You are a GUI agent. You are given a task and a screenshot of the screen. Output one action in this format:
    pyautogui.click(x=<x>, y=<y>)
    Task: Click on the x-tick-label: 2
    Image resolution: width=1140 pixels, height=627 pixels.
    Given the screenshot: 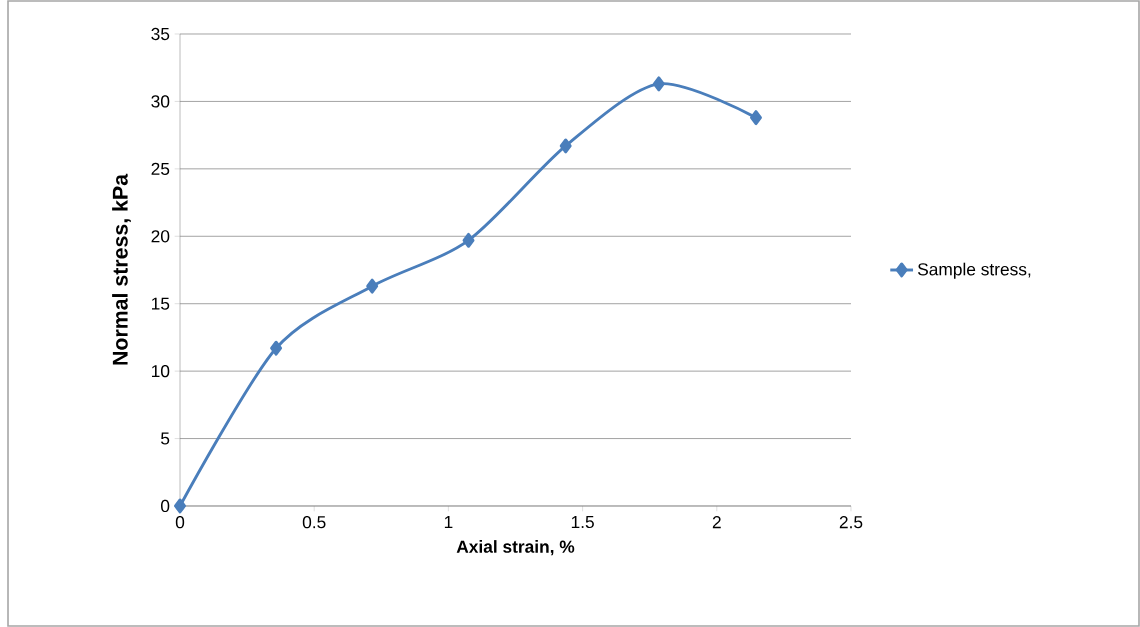 What is the action you would take?
    pyautogui.click(x=716, y=522)
    